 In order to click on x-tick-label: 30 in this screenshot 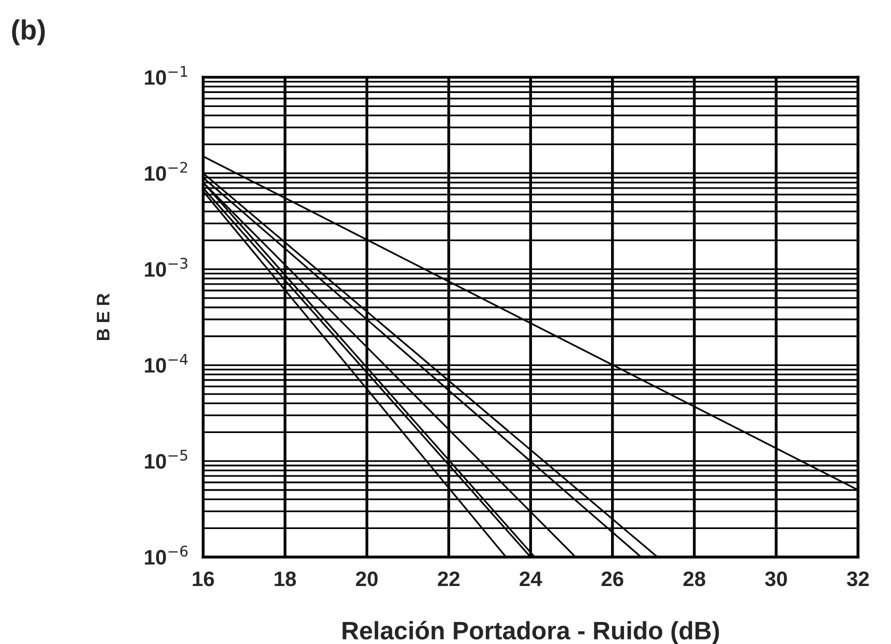, I will do `click(776, 579)`.